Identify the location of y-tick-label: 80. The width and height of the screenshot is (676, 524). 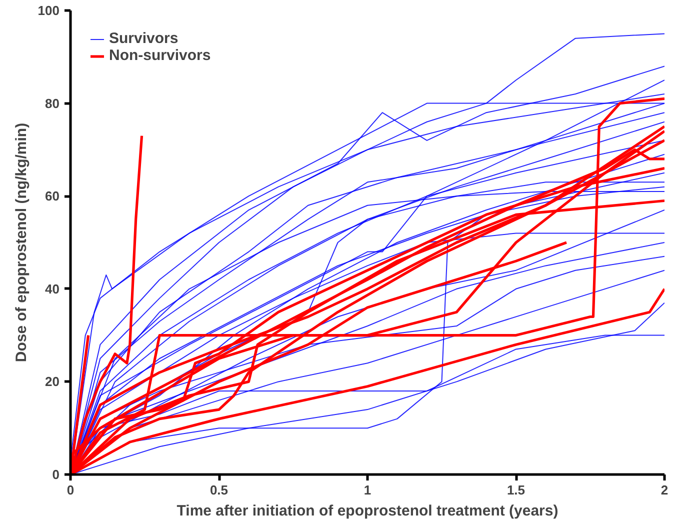
(52, 103).